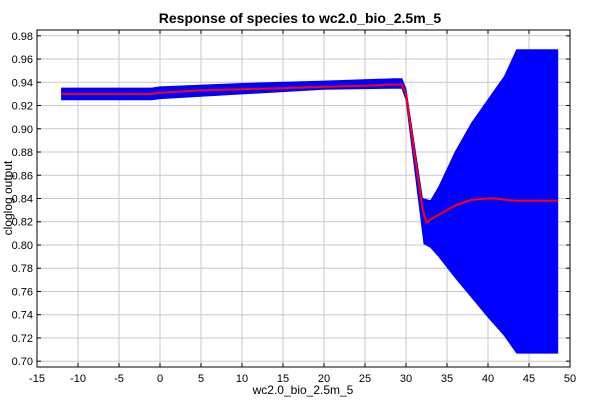  I want to click on x-tick-label: 50, so click(570, 379).